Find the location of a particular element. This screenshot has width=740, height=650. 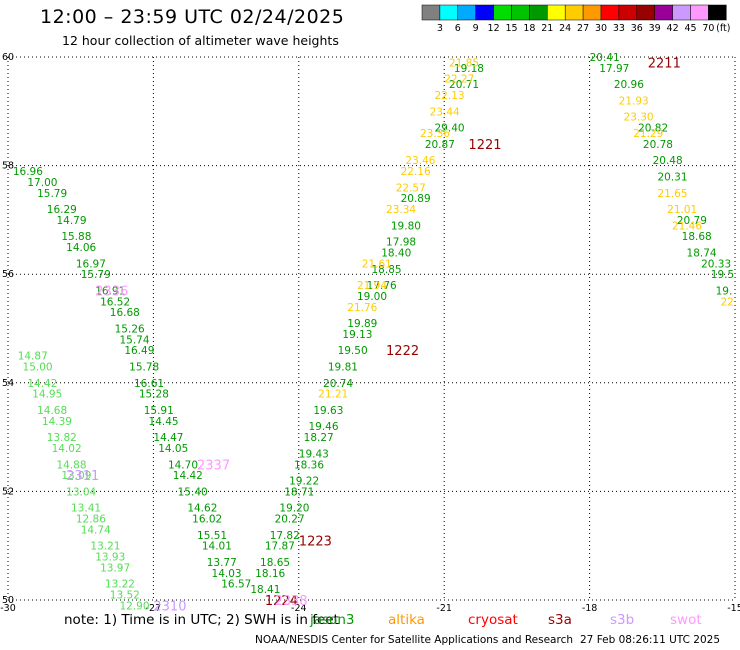

x-tick-label: -24 is located at coordinates (299, 607).